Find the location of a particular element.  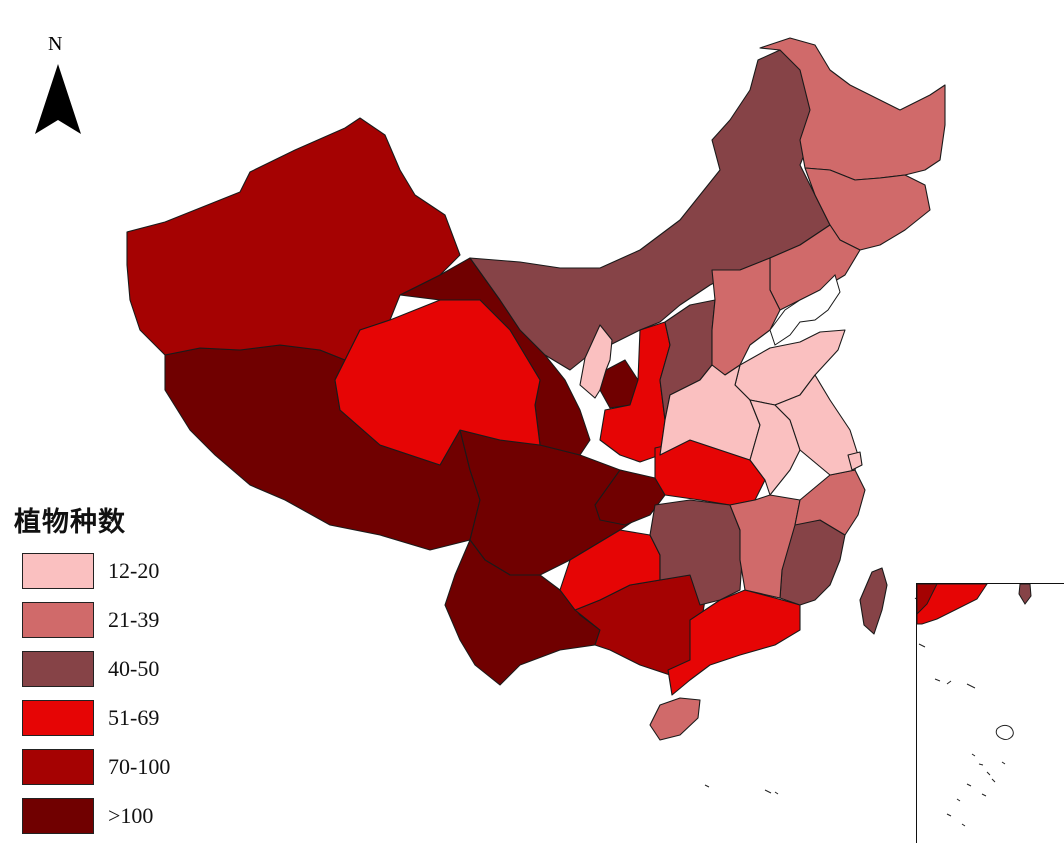

legend-label: >100 is located at coordinates (131, 815).